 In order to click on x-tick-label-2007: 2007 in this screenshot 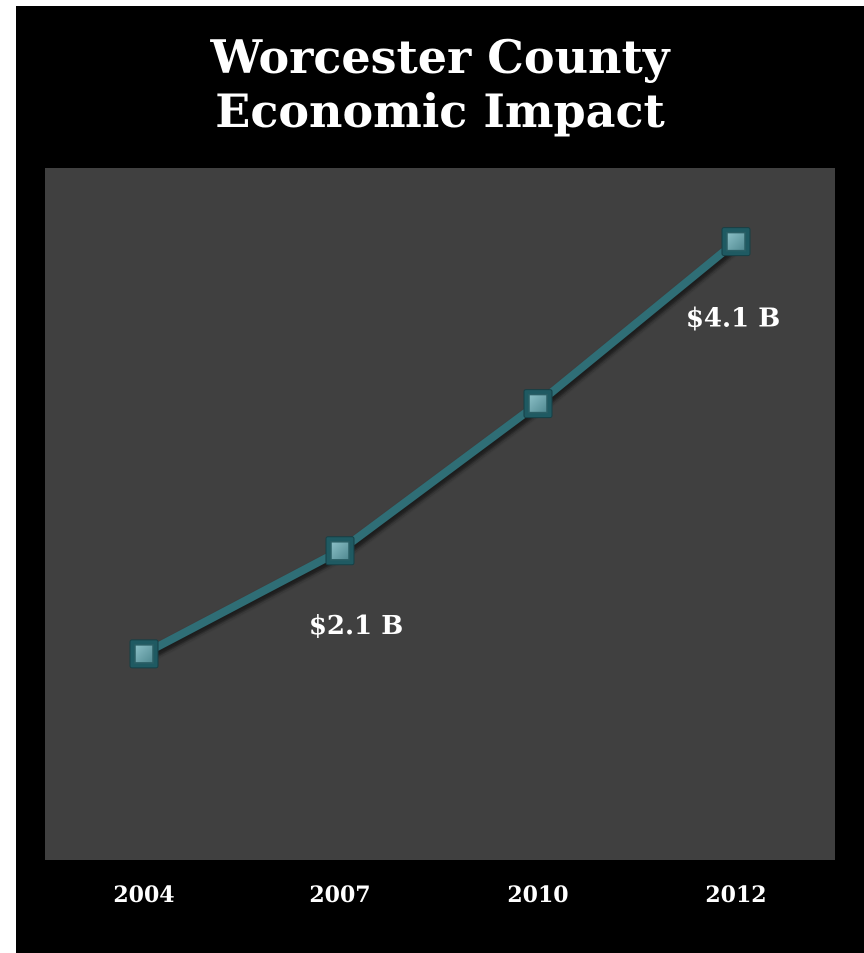, I will do `click(339, 895)`.